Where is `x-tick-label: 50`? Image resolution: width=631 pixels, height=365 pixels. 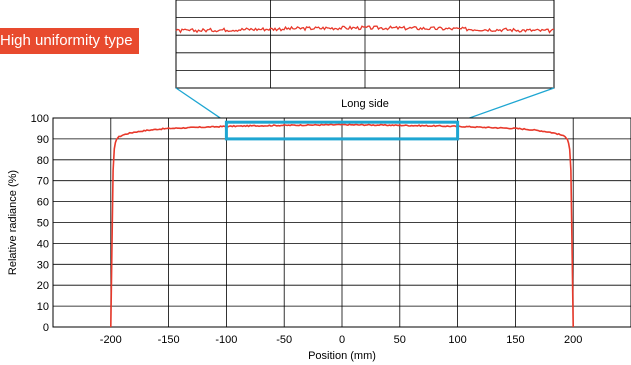 x-tick-label: 50 is located at coordinates (400, 340).